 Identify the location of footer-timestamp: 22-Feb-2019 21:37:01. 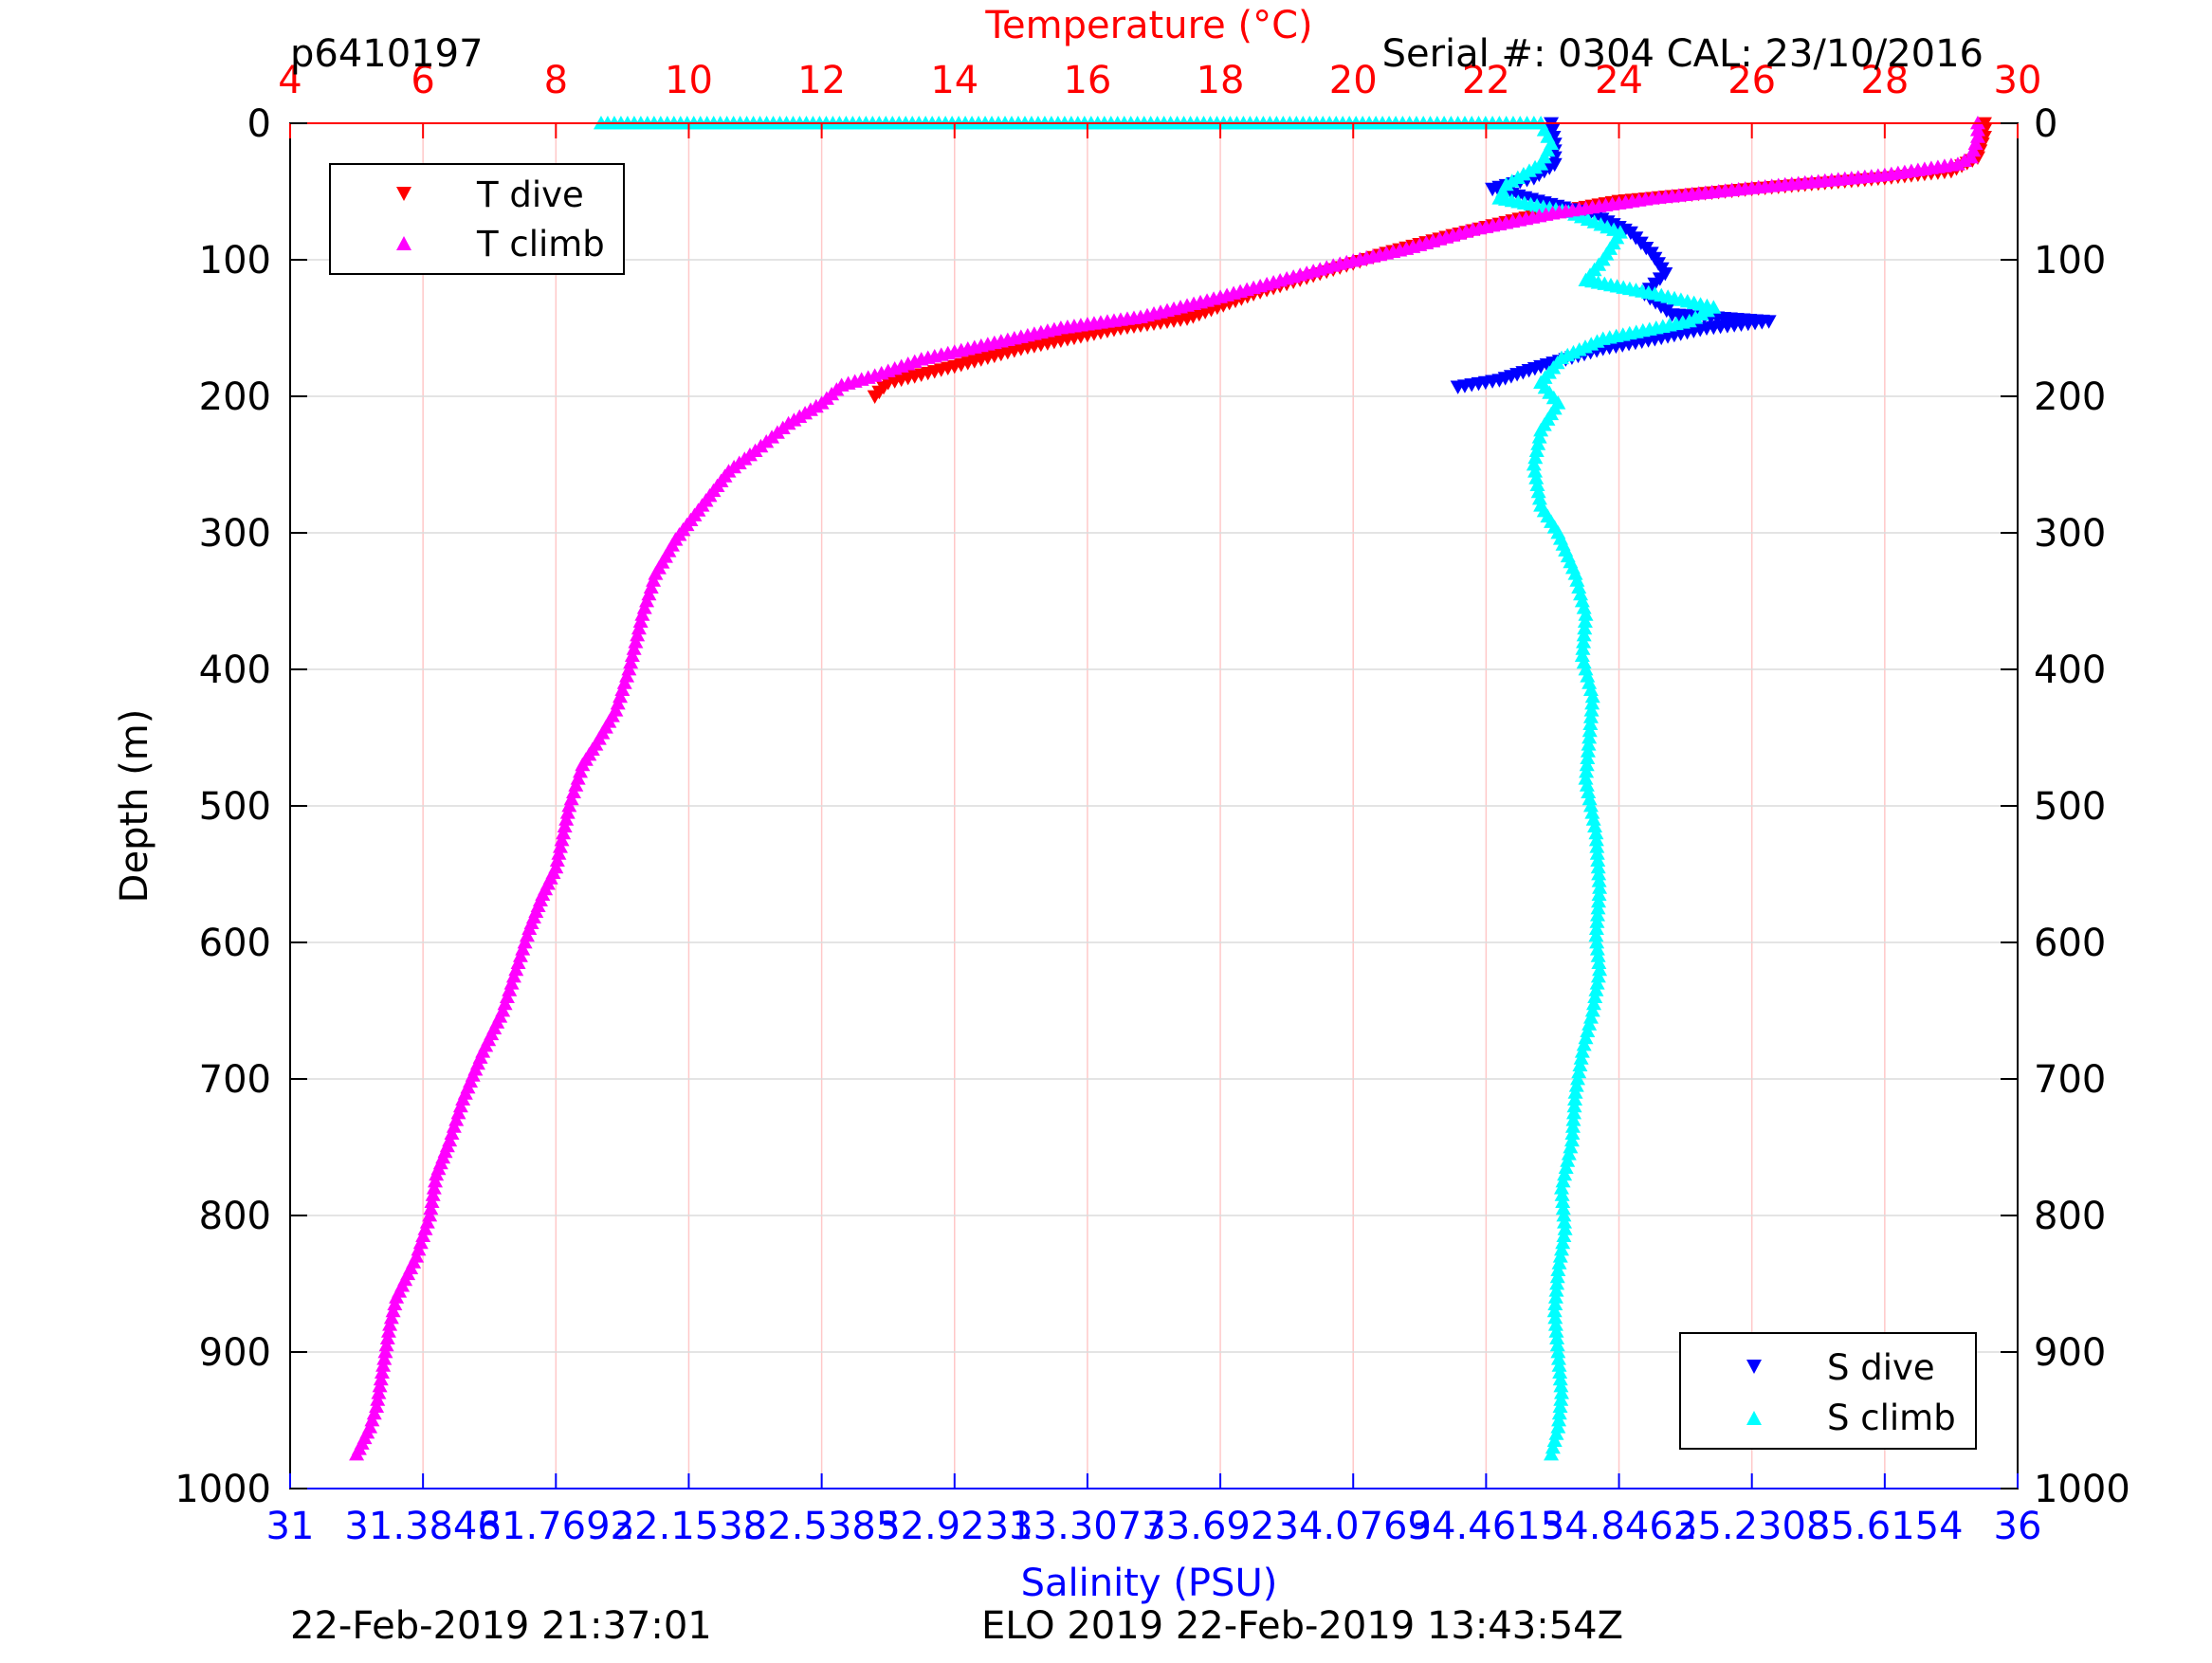
(501, 1626).